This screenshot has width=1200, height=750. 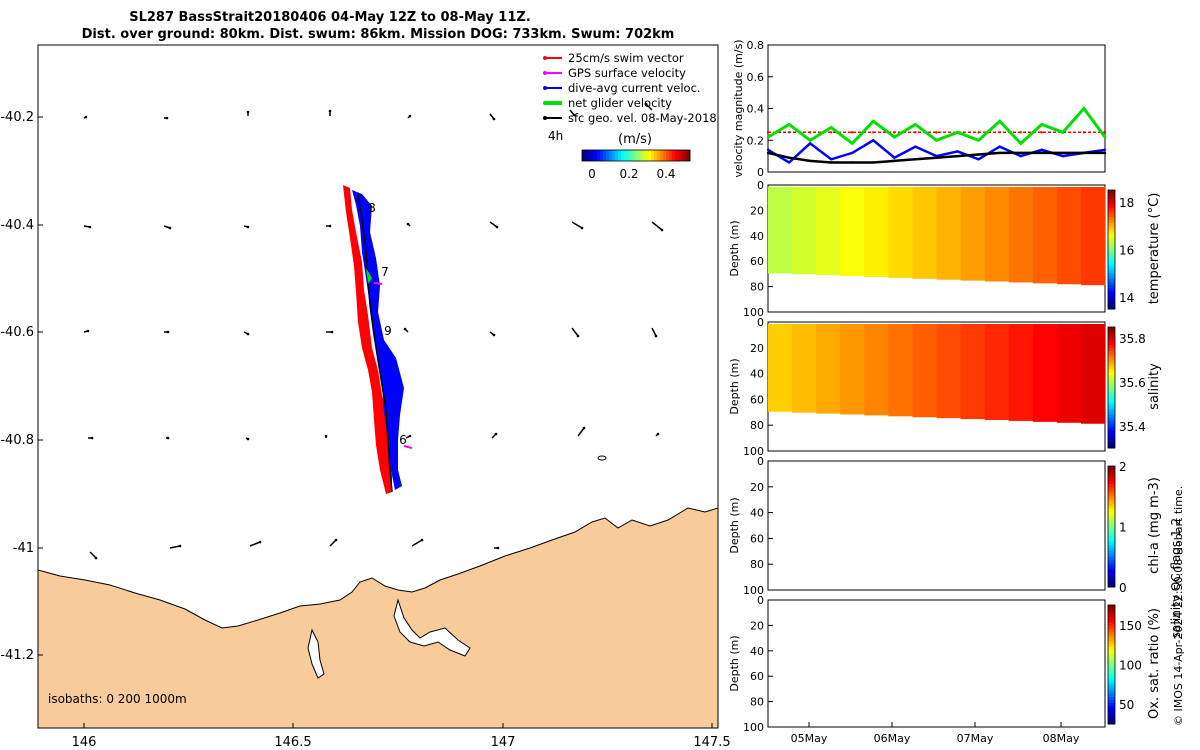 I want to click on track-day-label: 6, so click(x=403, y=440).